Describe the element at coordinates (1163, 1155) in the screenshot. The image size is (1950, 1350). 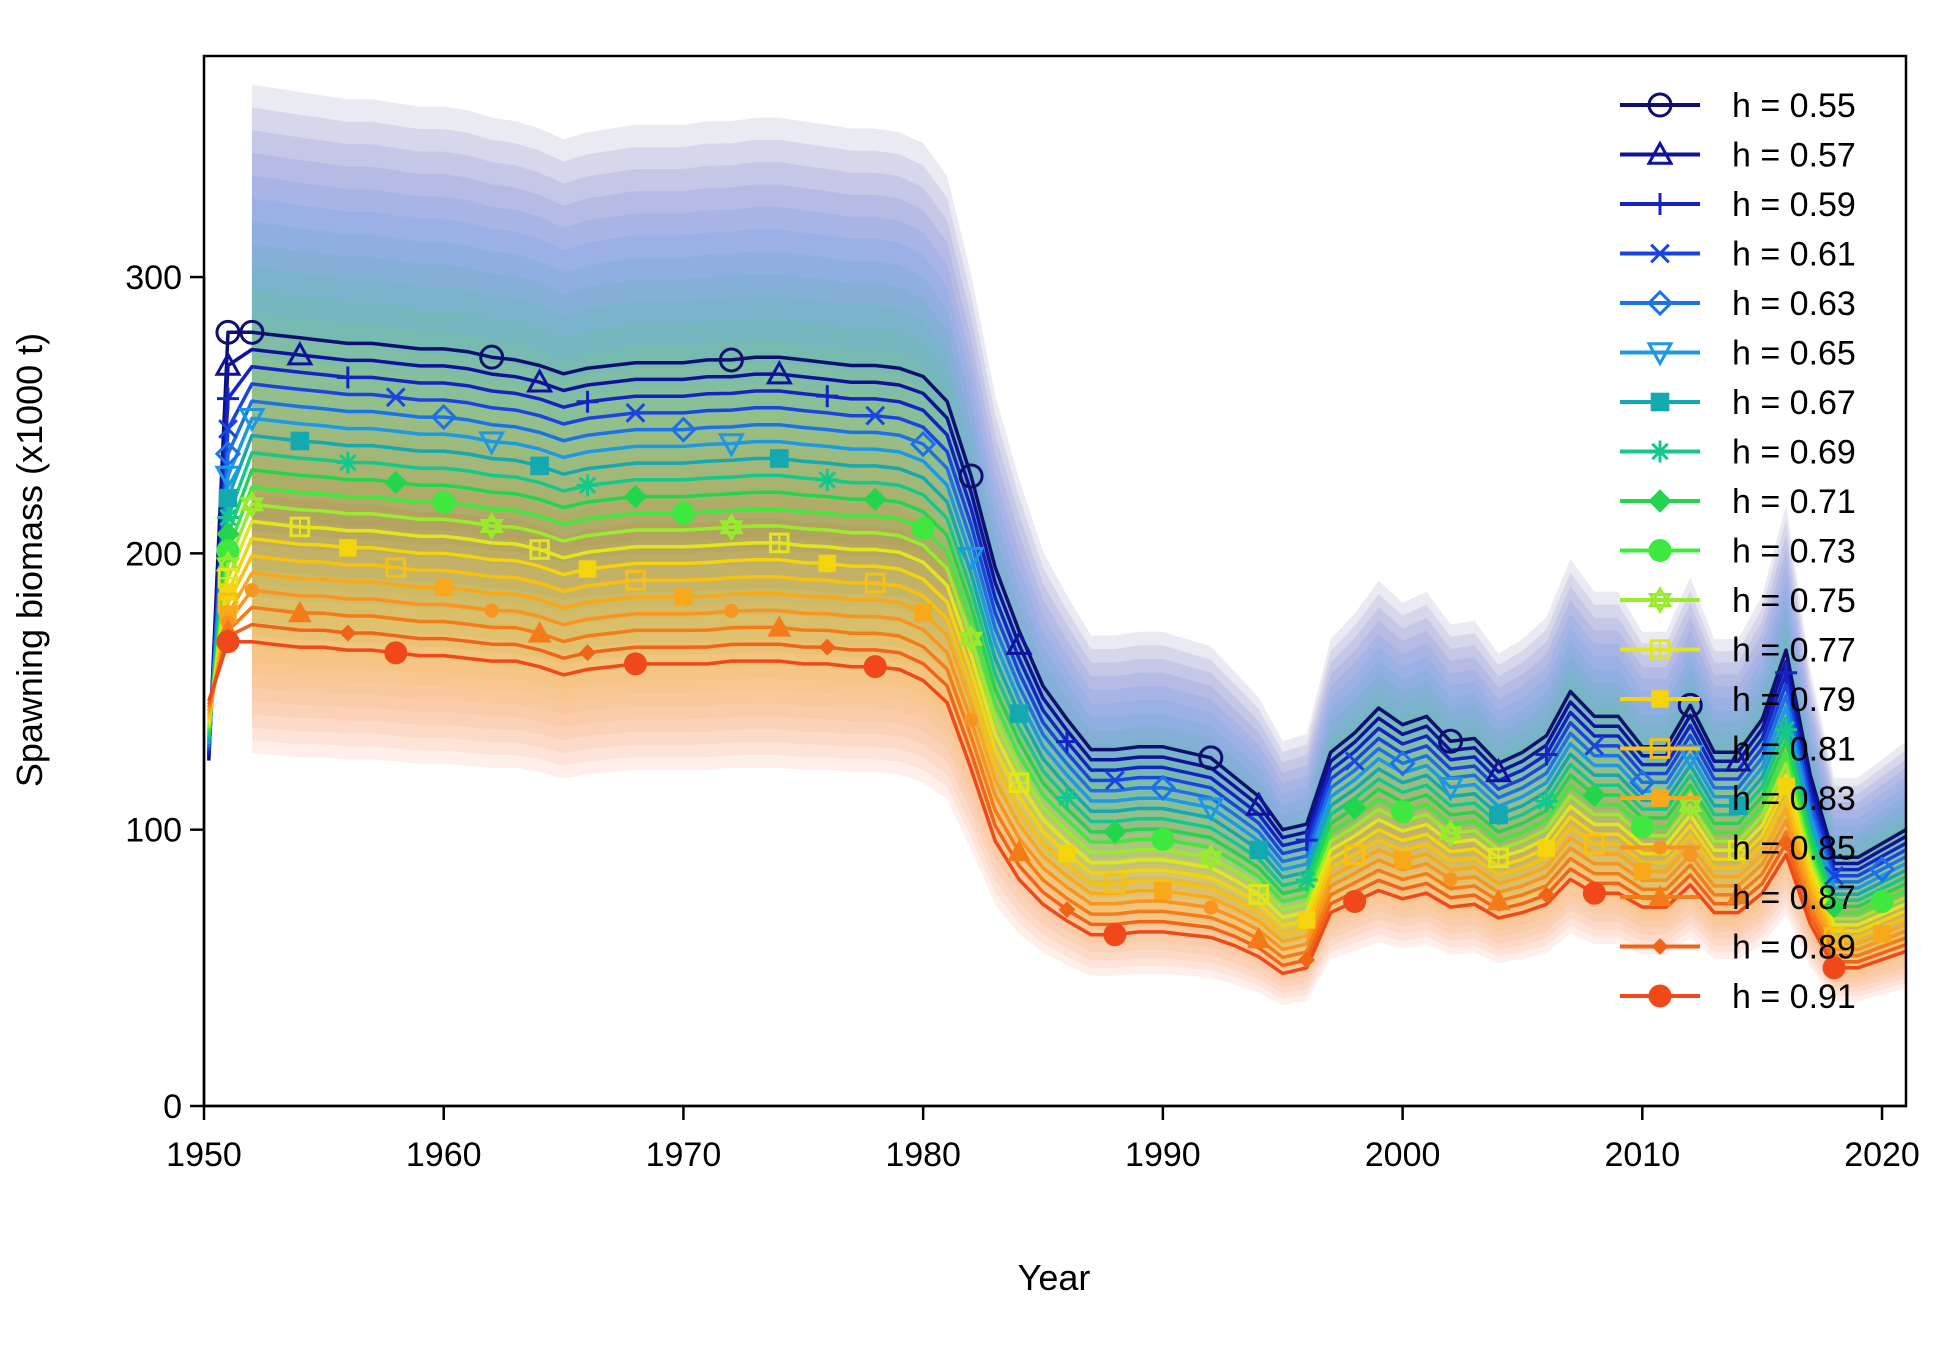
I see `x-tick-label: 1990` at that location.